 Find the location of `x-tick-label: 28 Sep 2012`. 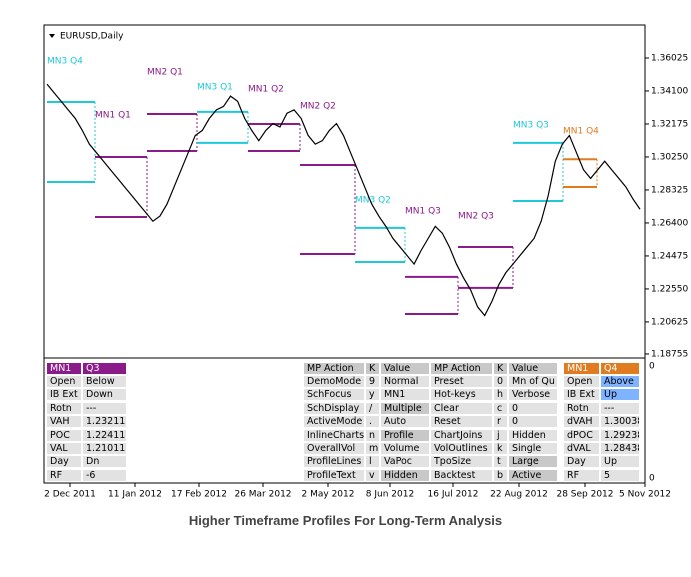

x-tick-label: 28 Sep 2012 is located at coordinates (584, 495).